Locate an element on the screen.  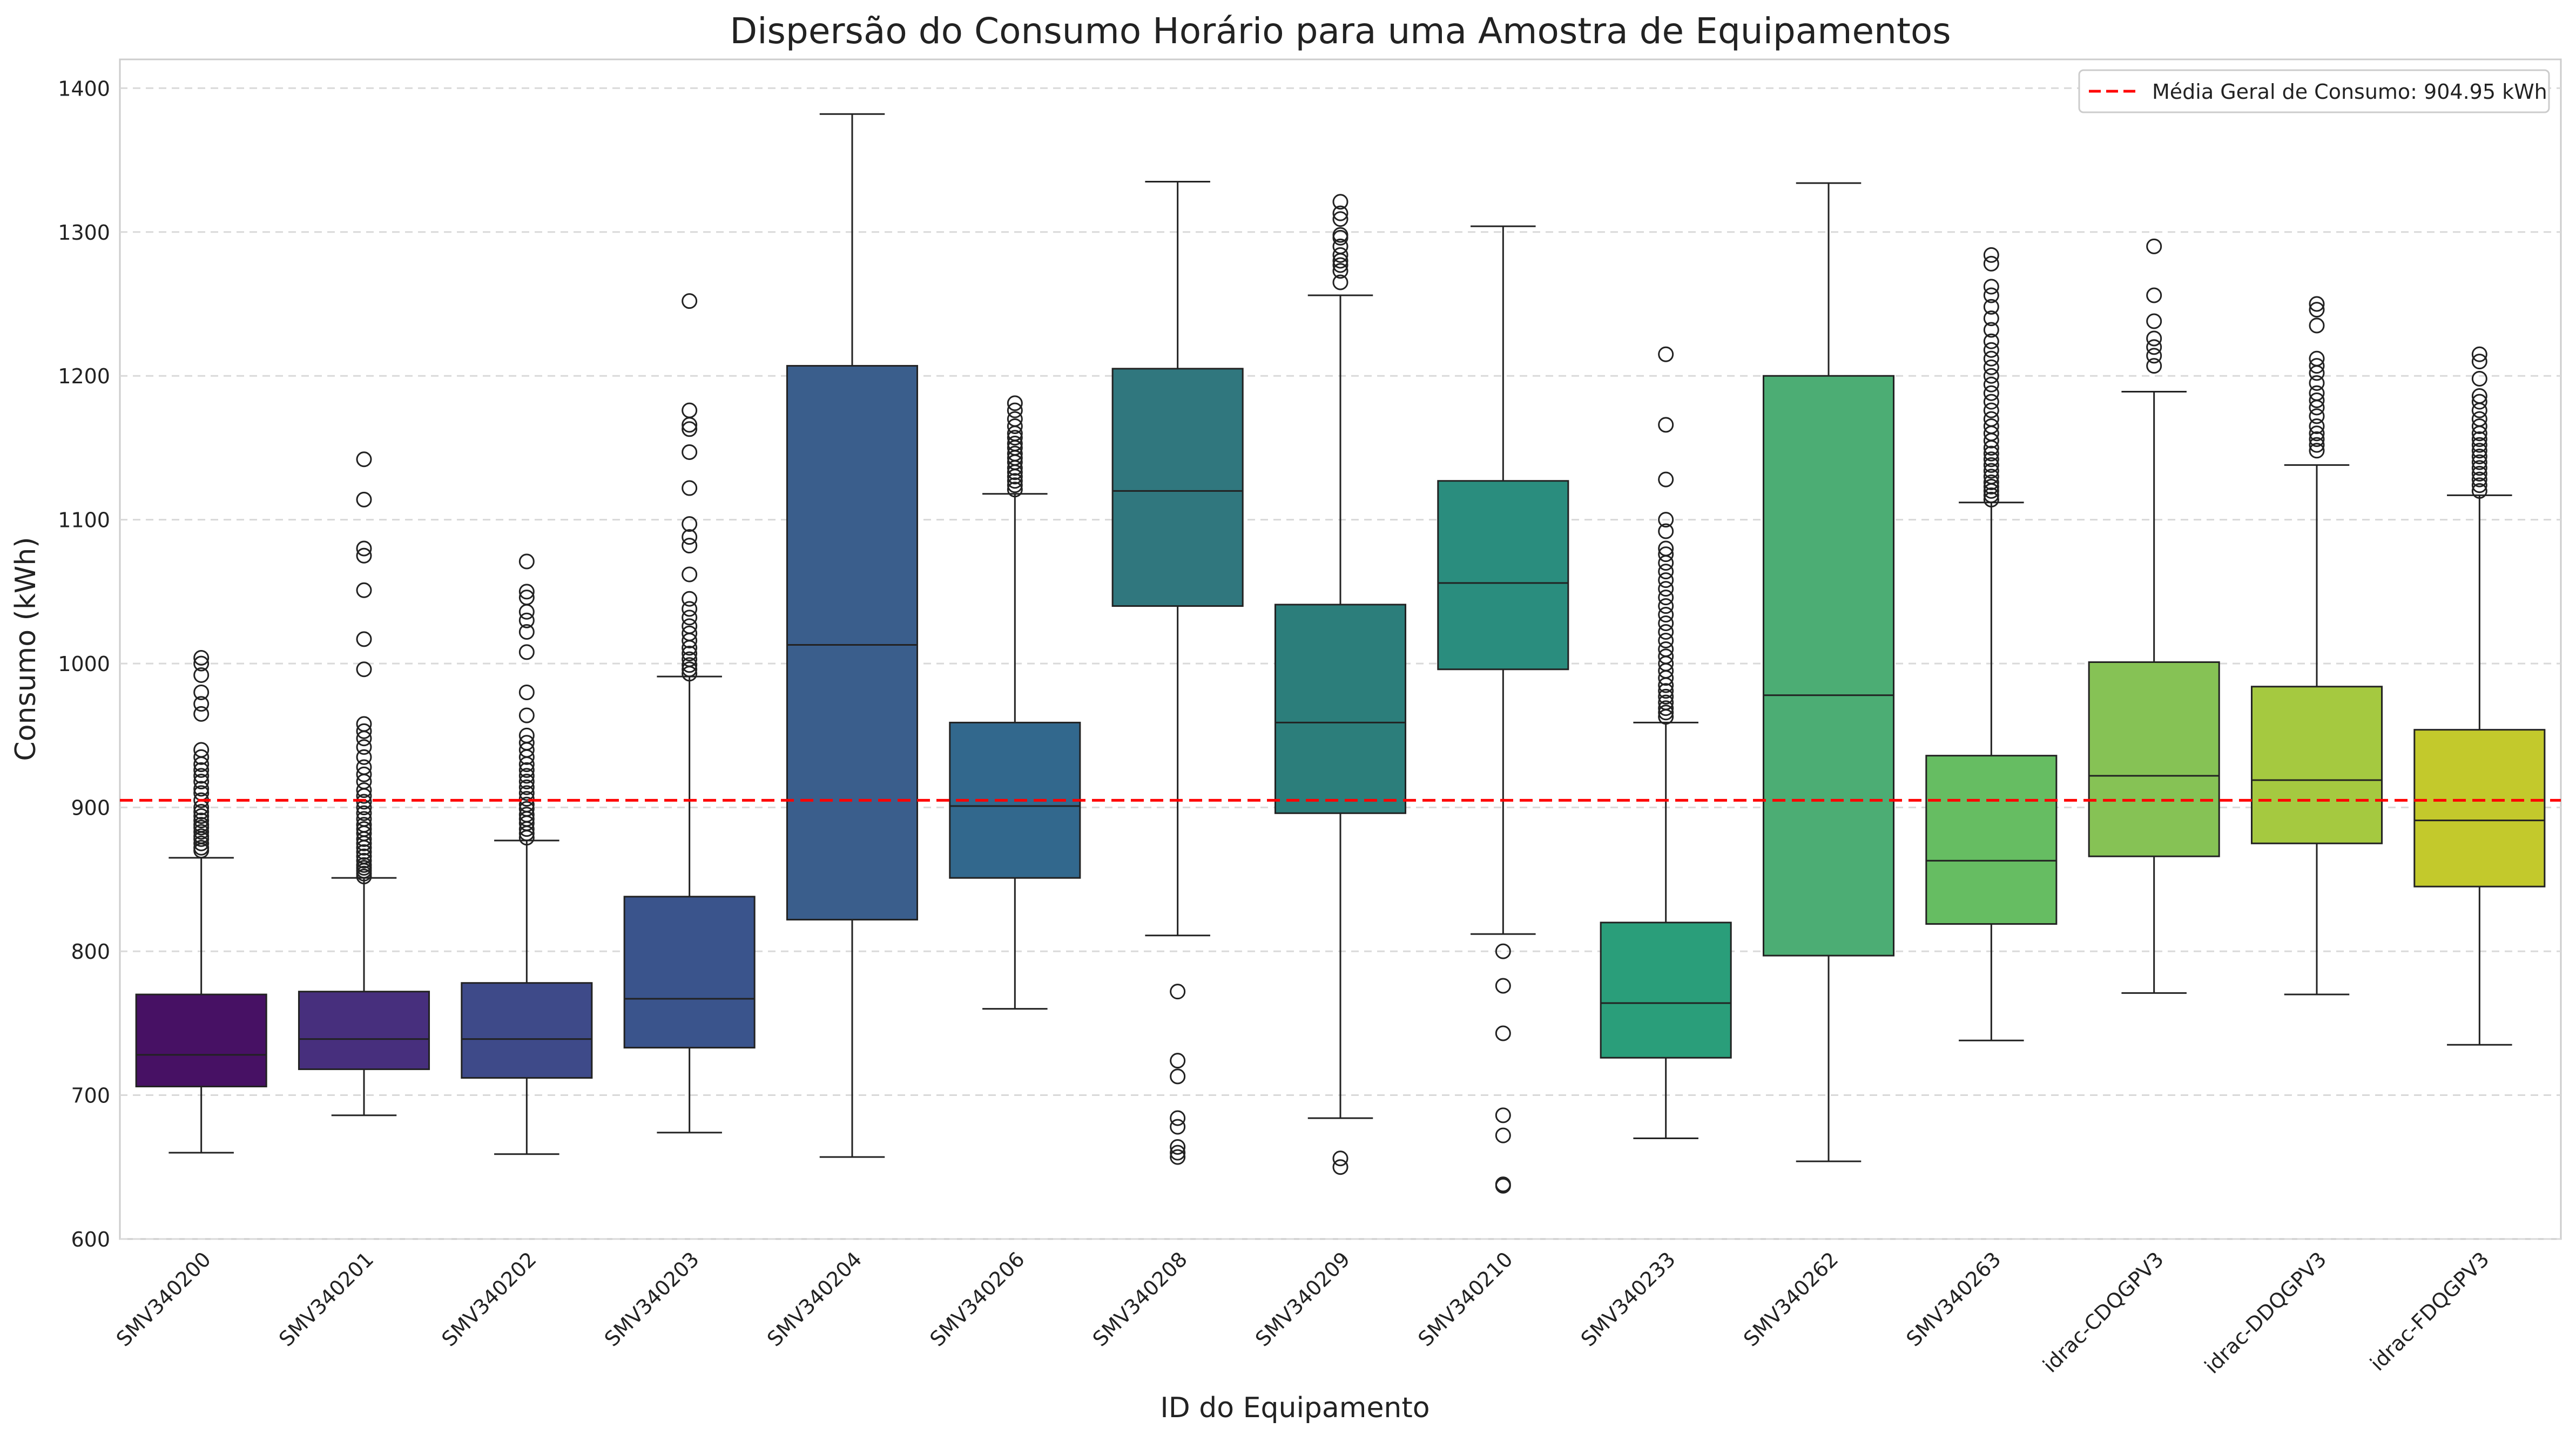
legend-mean-label: Média Geral de Consumo: 904.95 kWh is located at coordinates (2349, 92).